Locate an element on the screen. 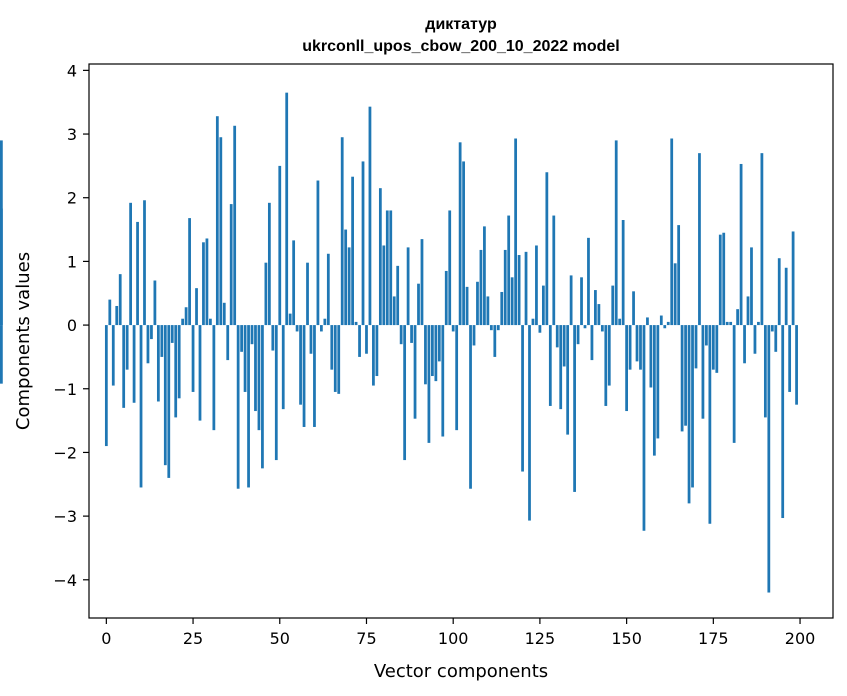 The image size is (847, 696). x-tick-label: 175 is located at coordinates (713, 638).